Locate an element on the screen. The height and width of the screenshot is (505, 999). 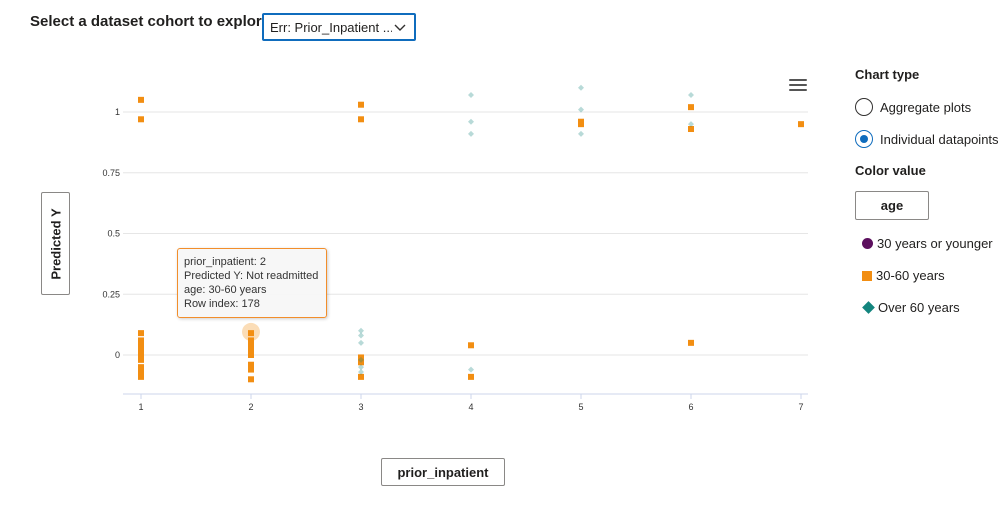
chevron-down-icon is located at coordinates (400, 27).